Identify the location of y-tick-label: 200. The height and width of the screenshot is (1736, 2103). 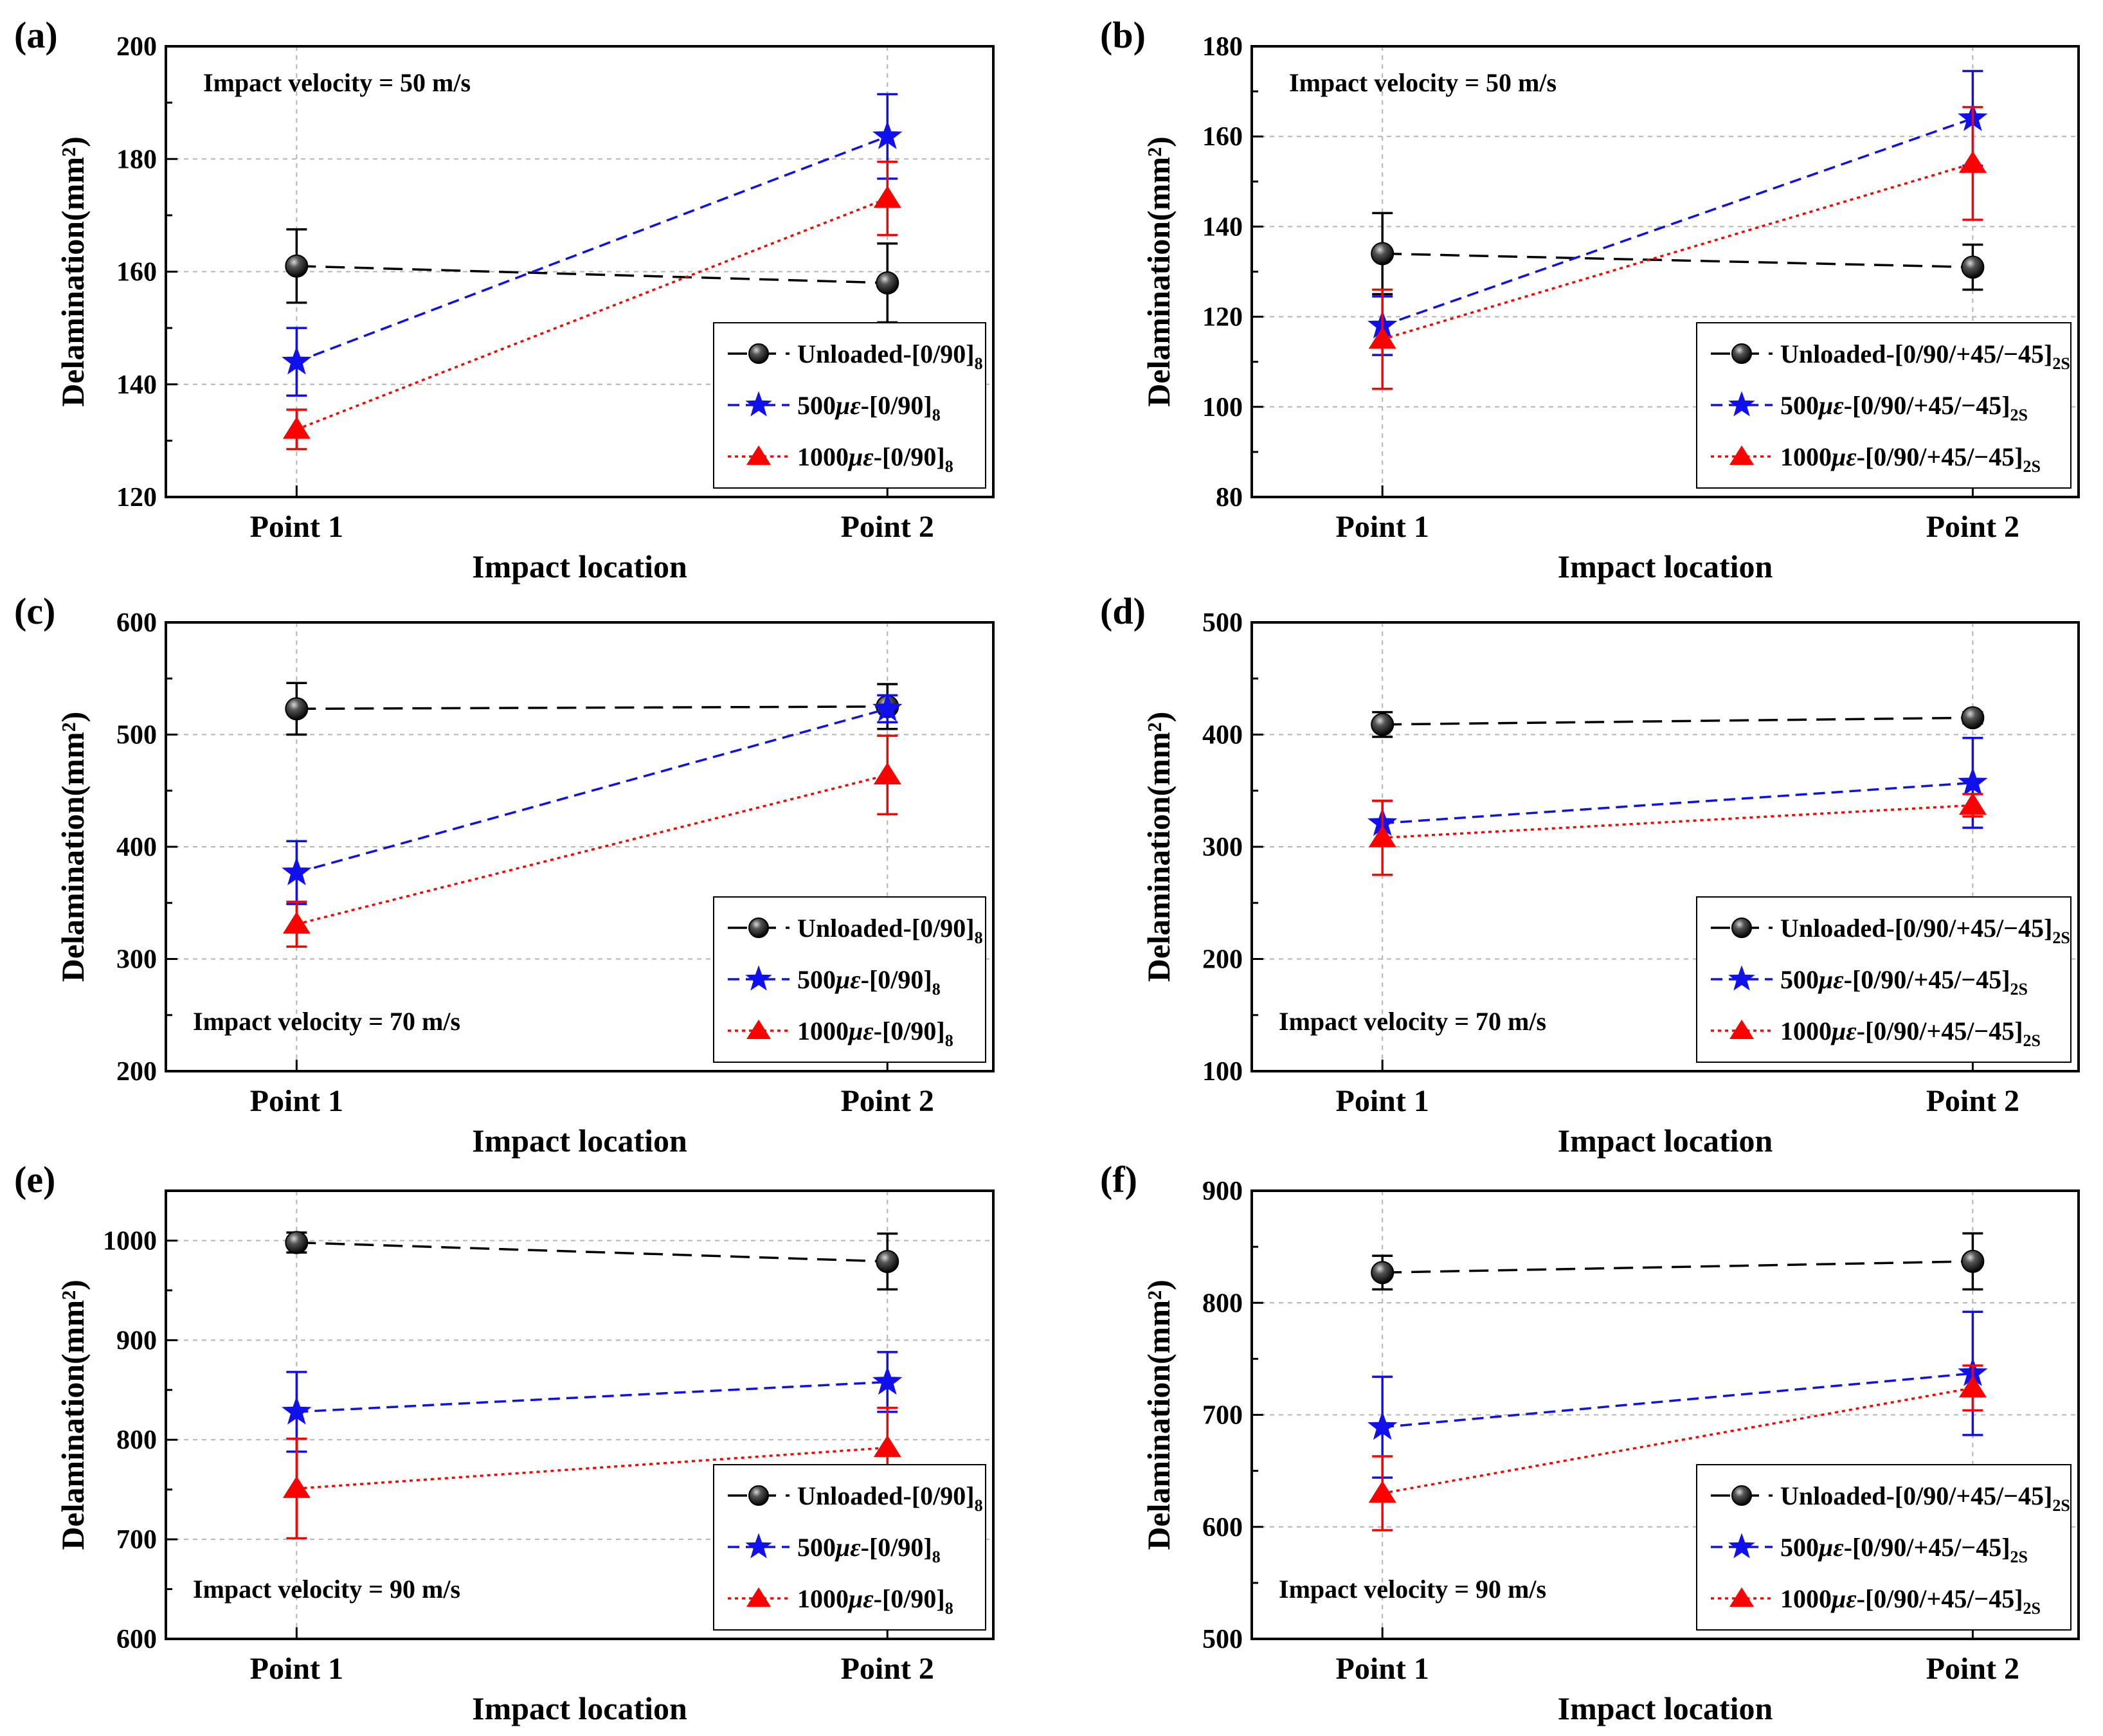
(1222, 960).